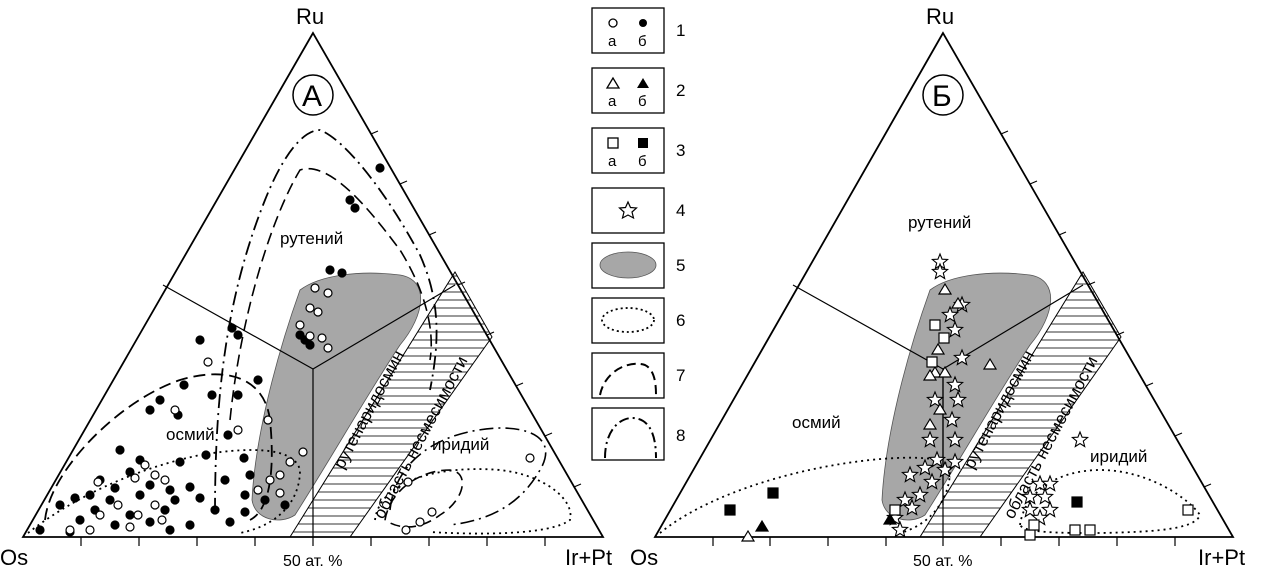 This screenshot has width=1262, height=575. Describe the element at coordinates (680, 90) in the screenshot. I see `legend-number: 2` at that location.